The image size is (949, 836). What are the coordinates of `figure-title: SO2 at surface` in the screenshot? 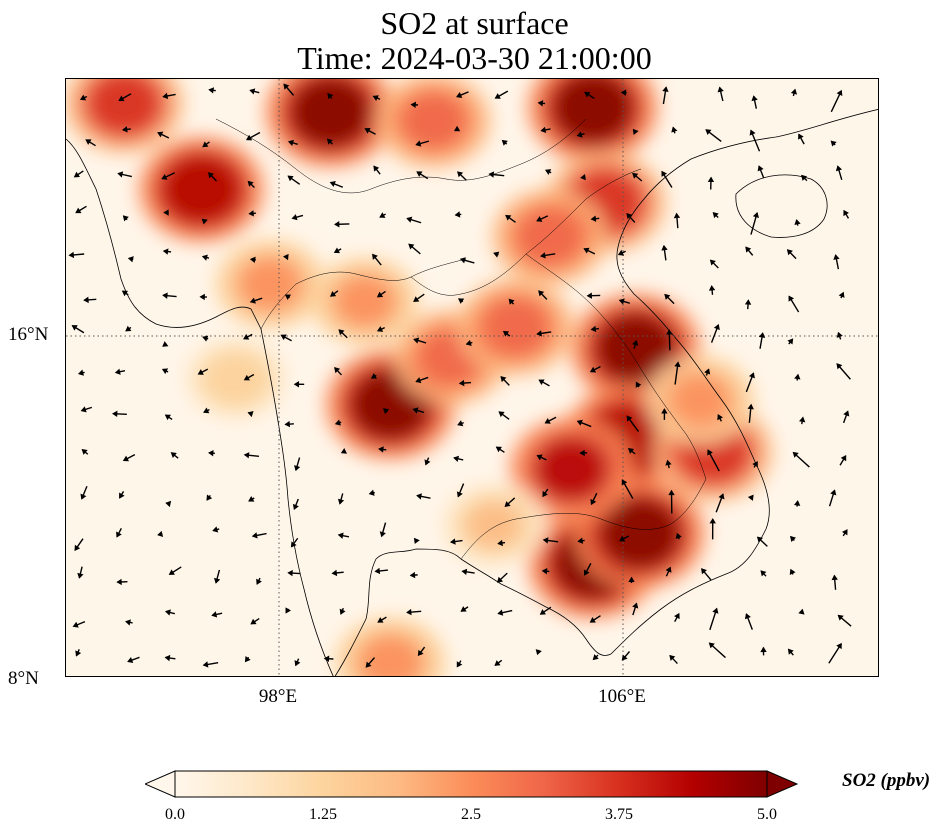 It's located at (474, 23).